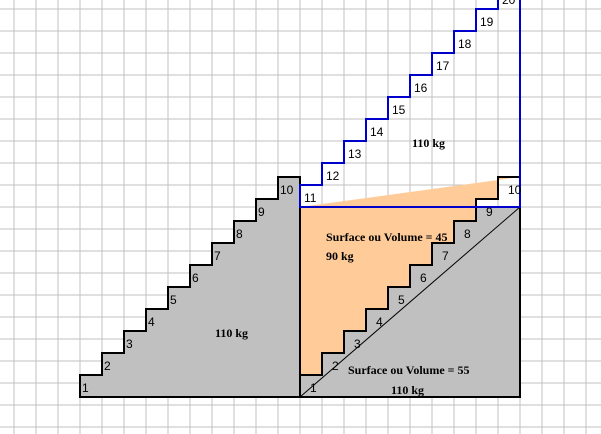  Describe the element at coordinates (357, 344) in the screenshot. I see `inner-step-3: 3` at that location.